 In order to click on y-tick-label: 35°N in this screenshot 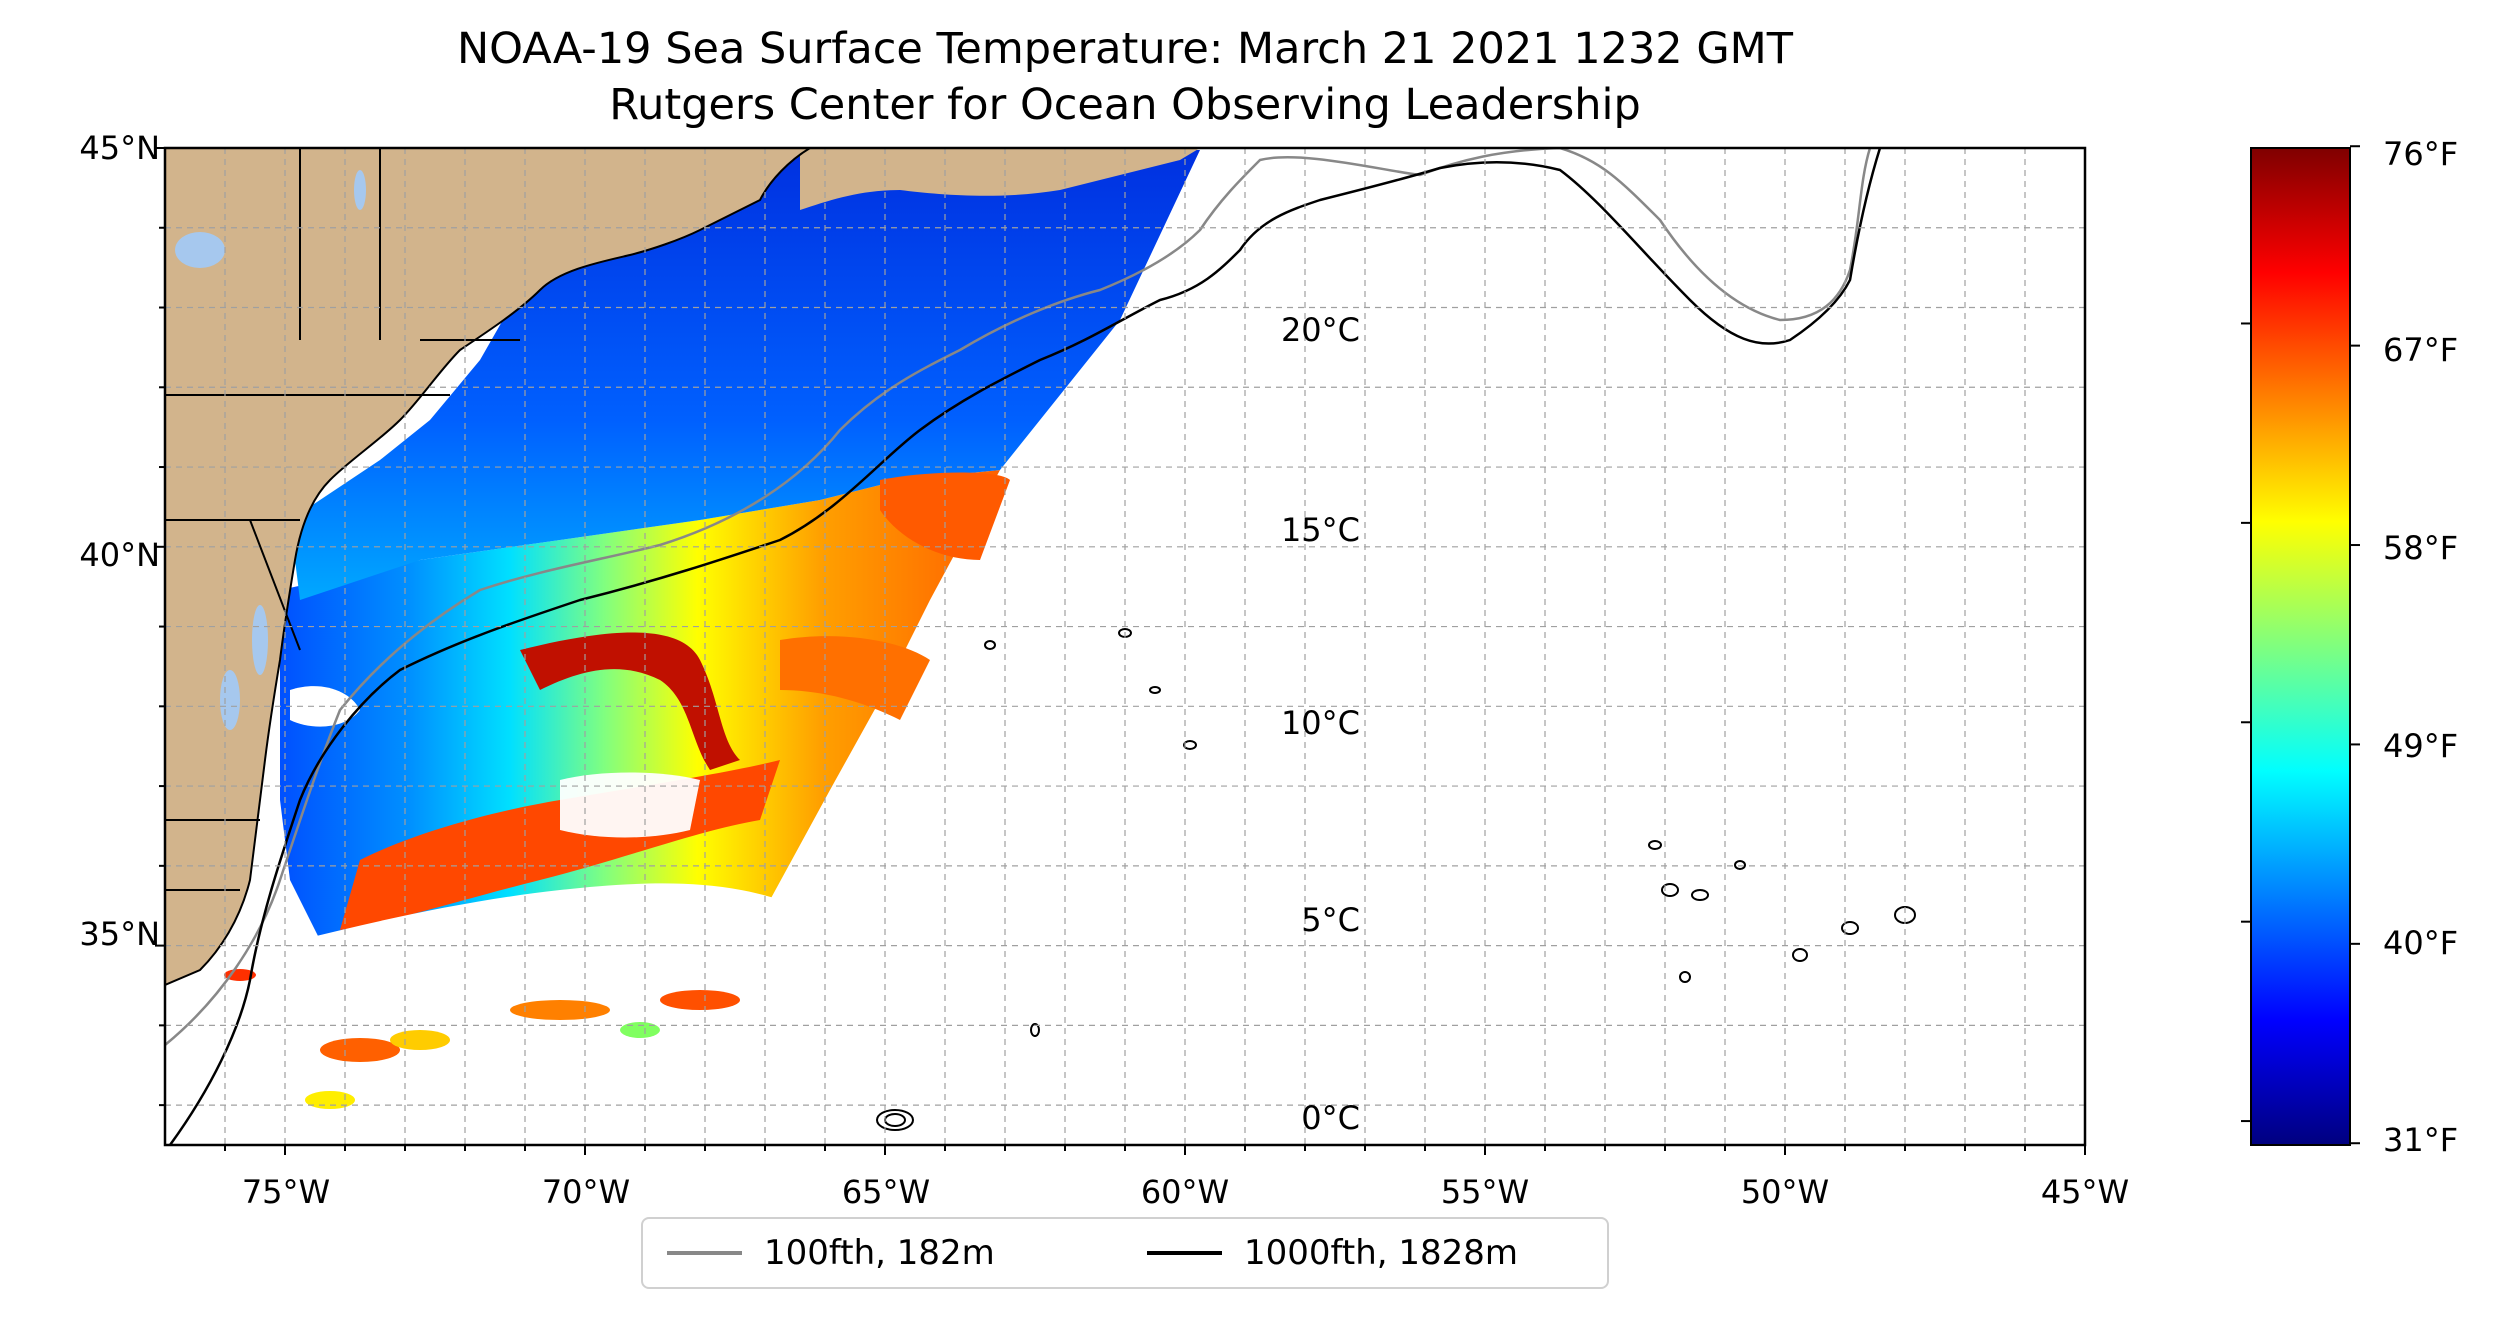, I will do `click(119, 934)`.